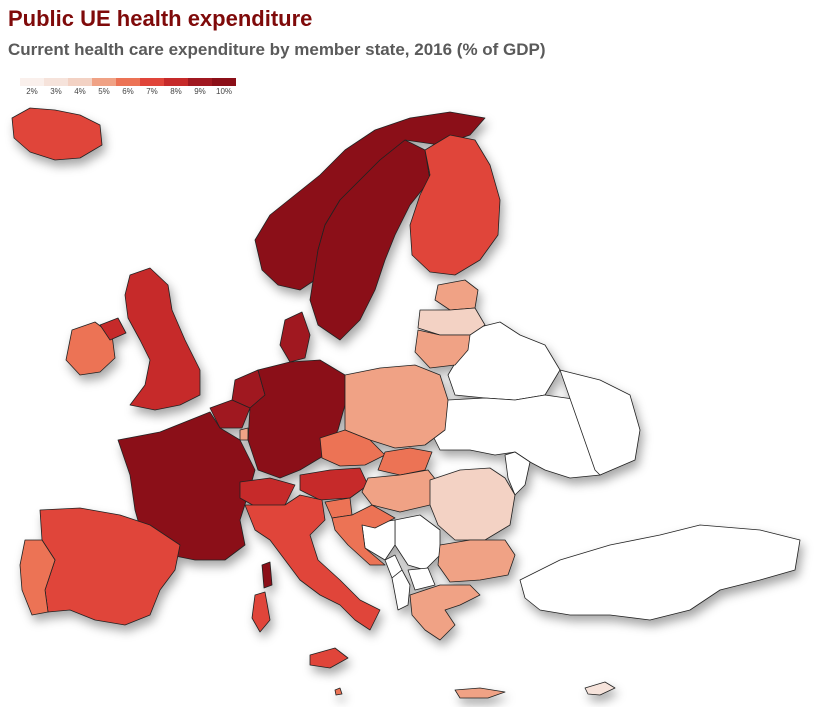 The height and width of the screenshot is (707, 814). Describe the element at coordinates (334, 484) in the screenshot. I see `country-austria` at that location.